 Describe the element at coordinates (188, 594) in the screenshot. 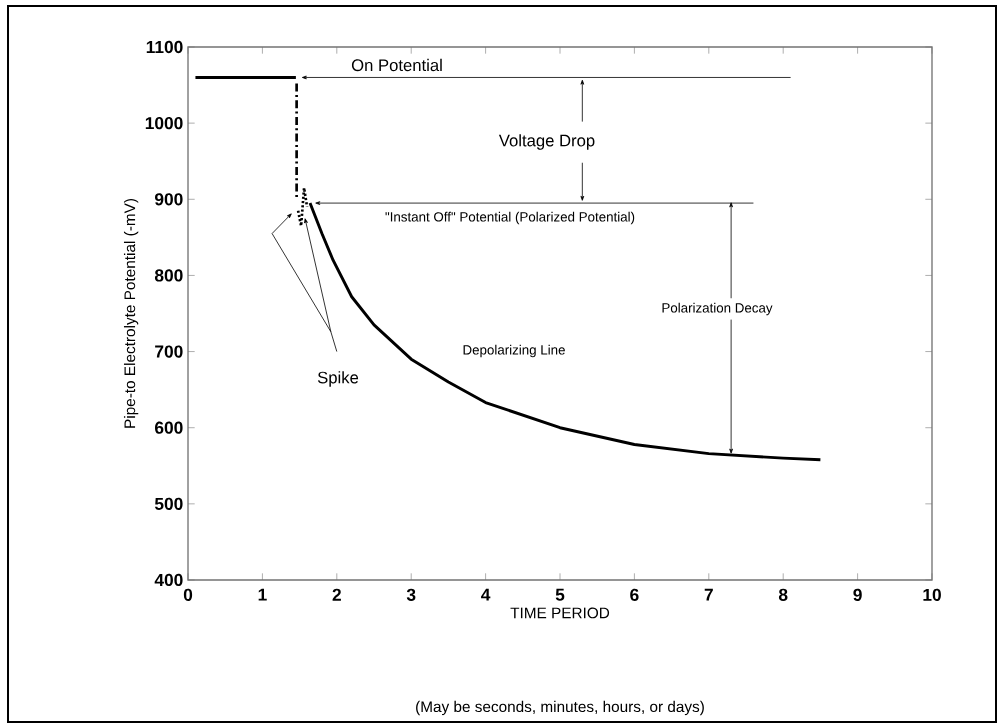

I see `x-tick-label: 0` at that location.